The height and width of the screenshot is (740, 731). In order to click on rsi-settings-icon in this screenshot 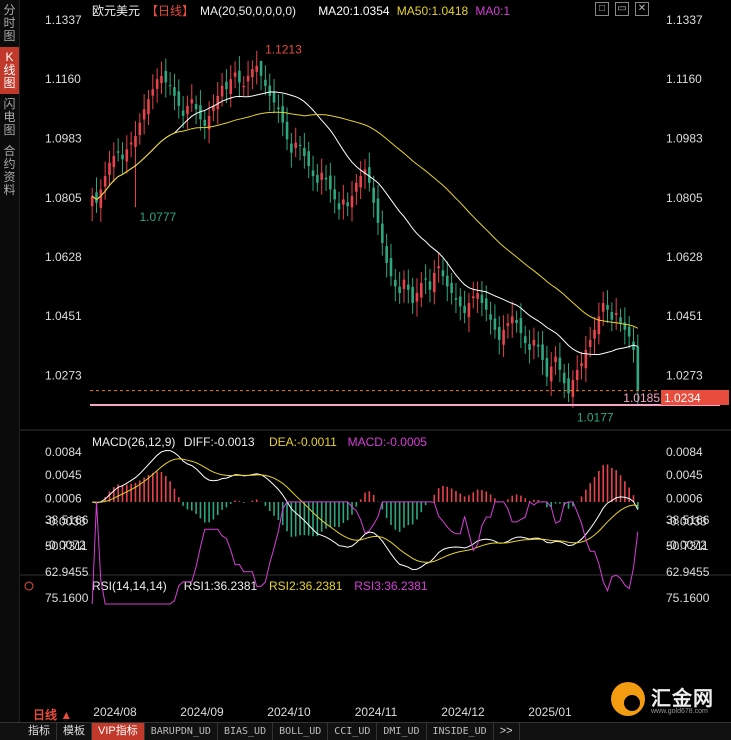, I will do `click(29, 586)`.